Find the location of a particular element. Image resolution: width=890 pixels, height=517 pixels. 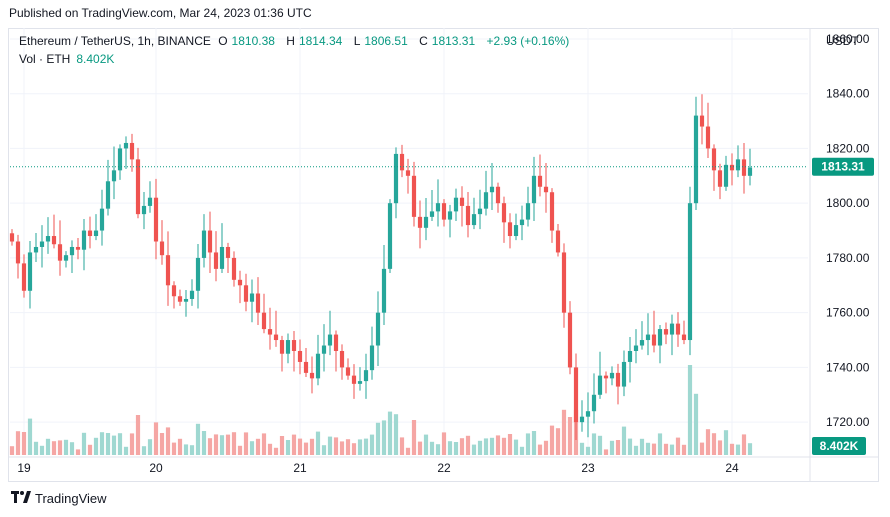

x-tick-label: 20 is located at coordinates (156, 468).